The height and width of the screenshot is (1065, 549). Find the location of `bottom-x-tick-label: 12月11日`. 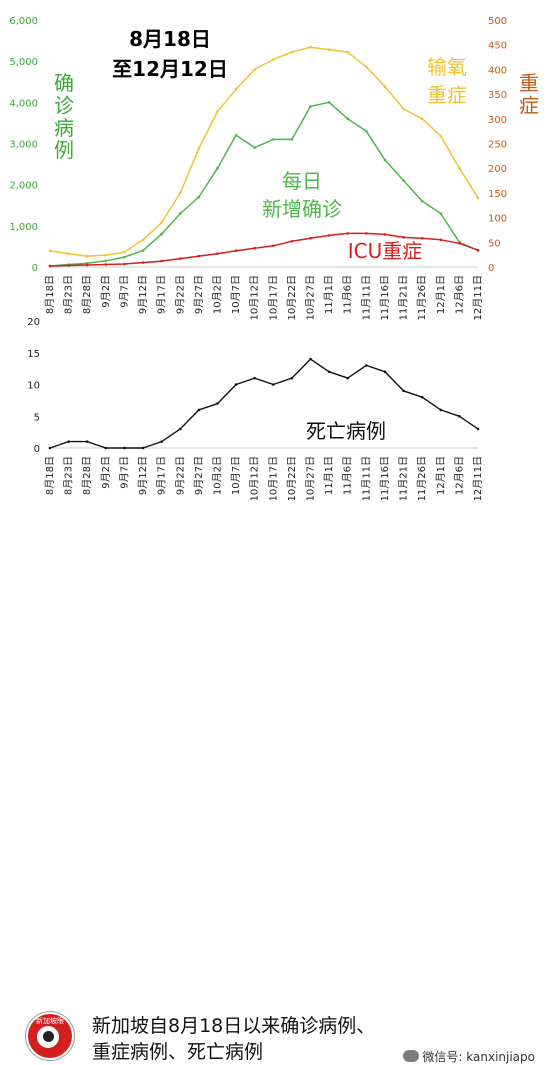

bottom-x-tick-label: 12月11日 is located at coordinates (478, 478).